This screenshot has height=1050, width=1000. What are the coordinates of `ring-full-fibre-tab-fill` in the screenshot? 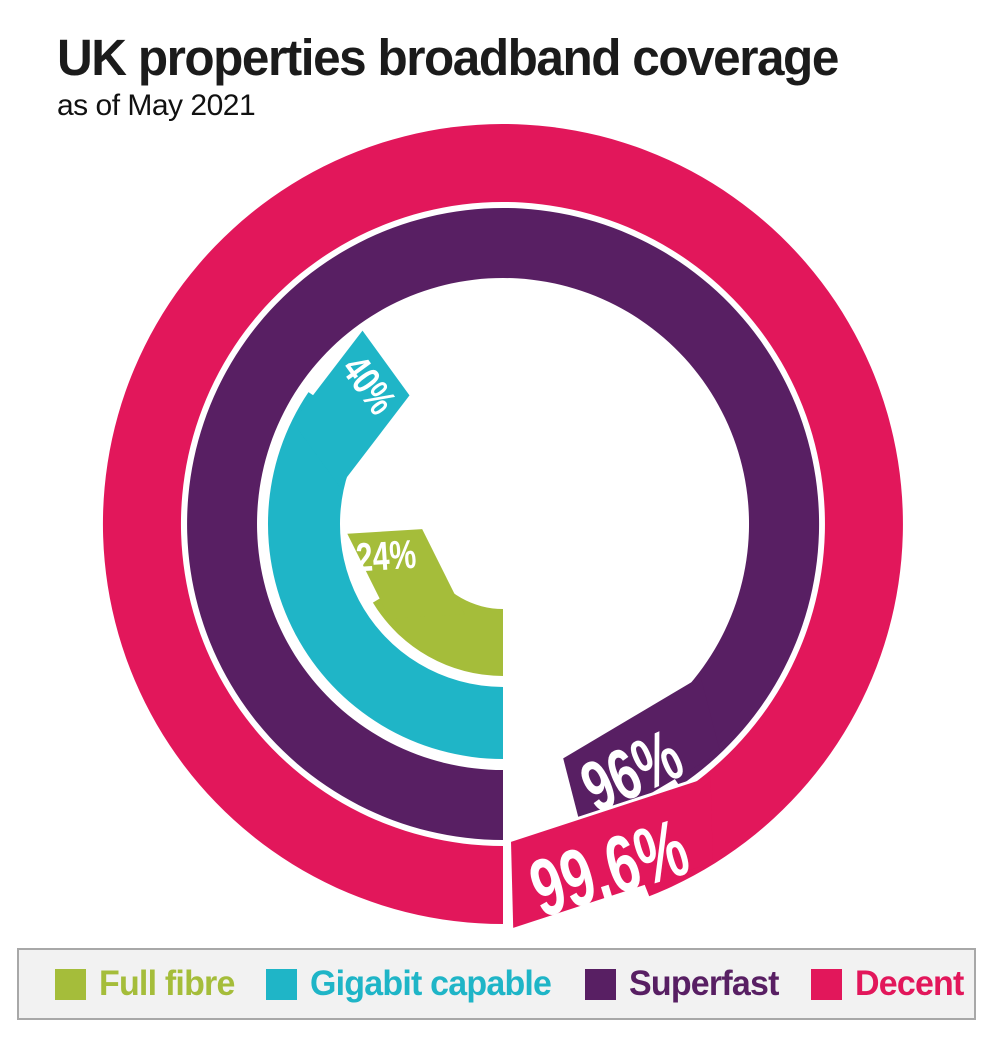 It's located at (406, 574).